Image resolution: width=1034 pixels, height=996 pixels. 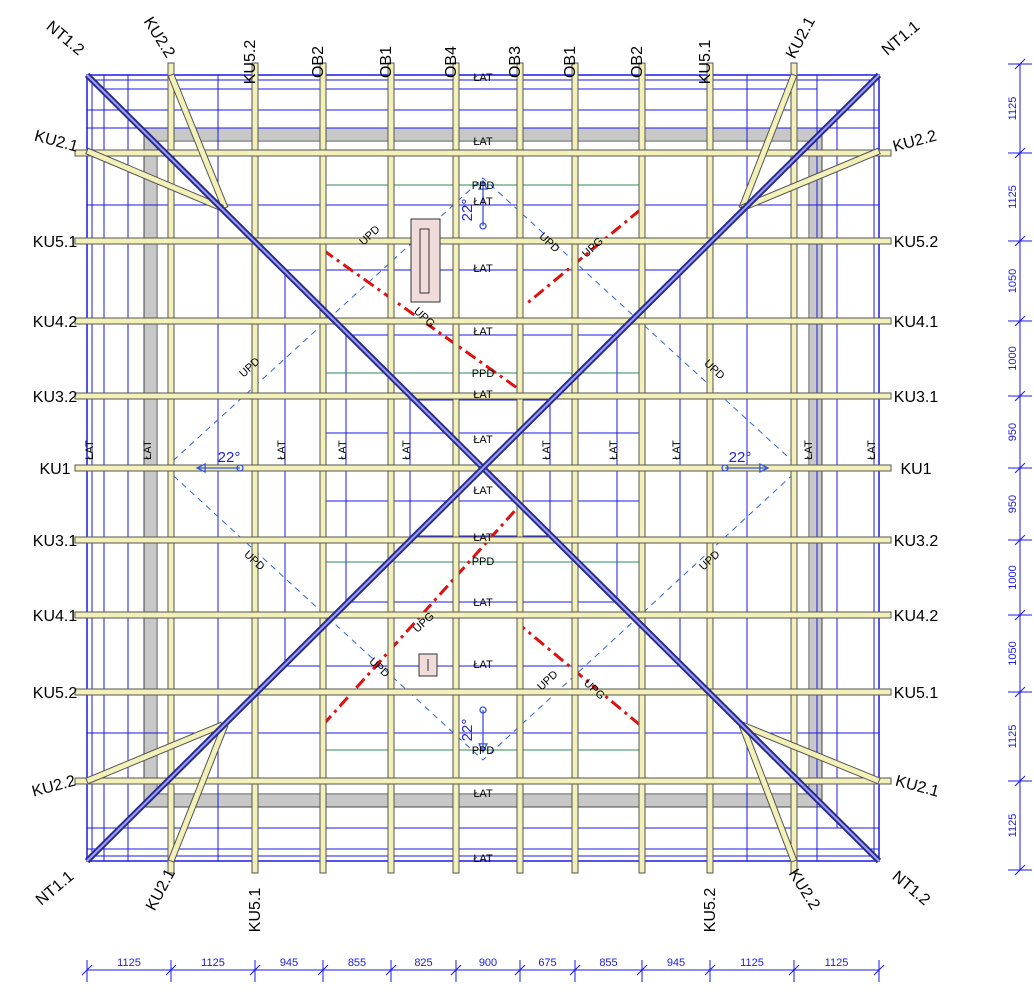 I want to click on left-label: KU3.1, so click(x=55, y=541).